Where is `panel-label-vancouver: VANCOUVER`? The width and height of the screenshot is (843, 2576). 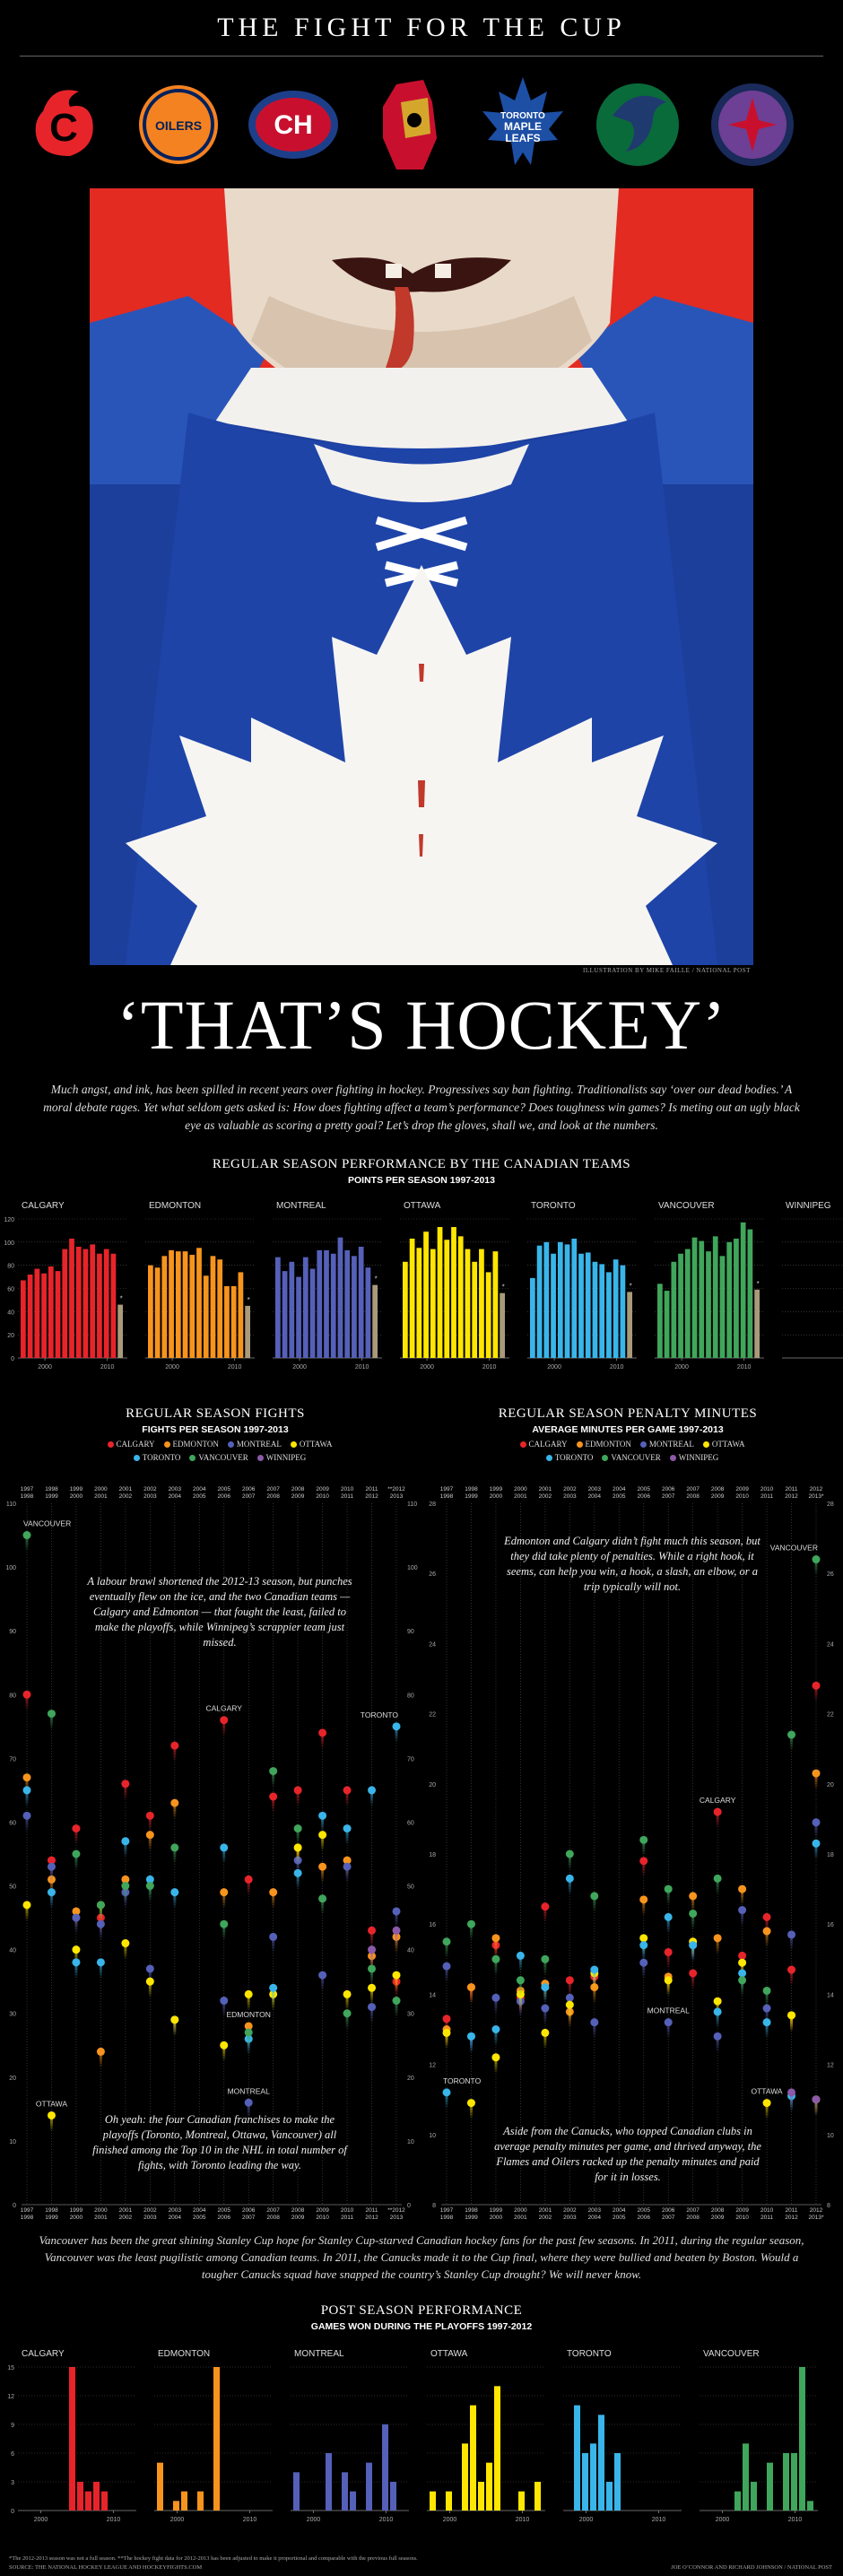
panel-label-vancouver: VANCOUVER is located at coordinates (686, 1206).